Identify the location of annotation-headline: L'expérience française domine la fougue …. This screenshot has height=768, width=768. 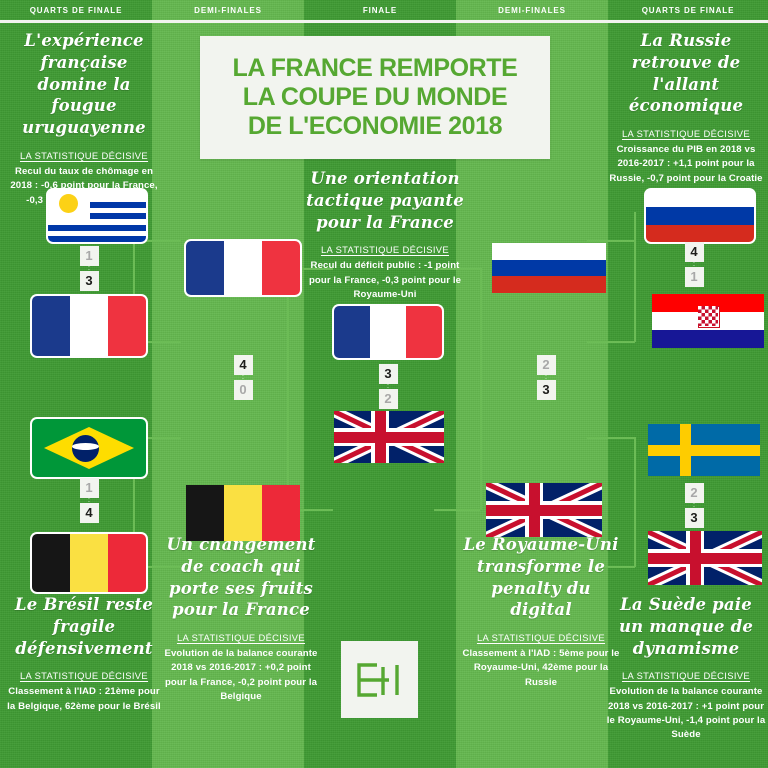
(84, 84).